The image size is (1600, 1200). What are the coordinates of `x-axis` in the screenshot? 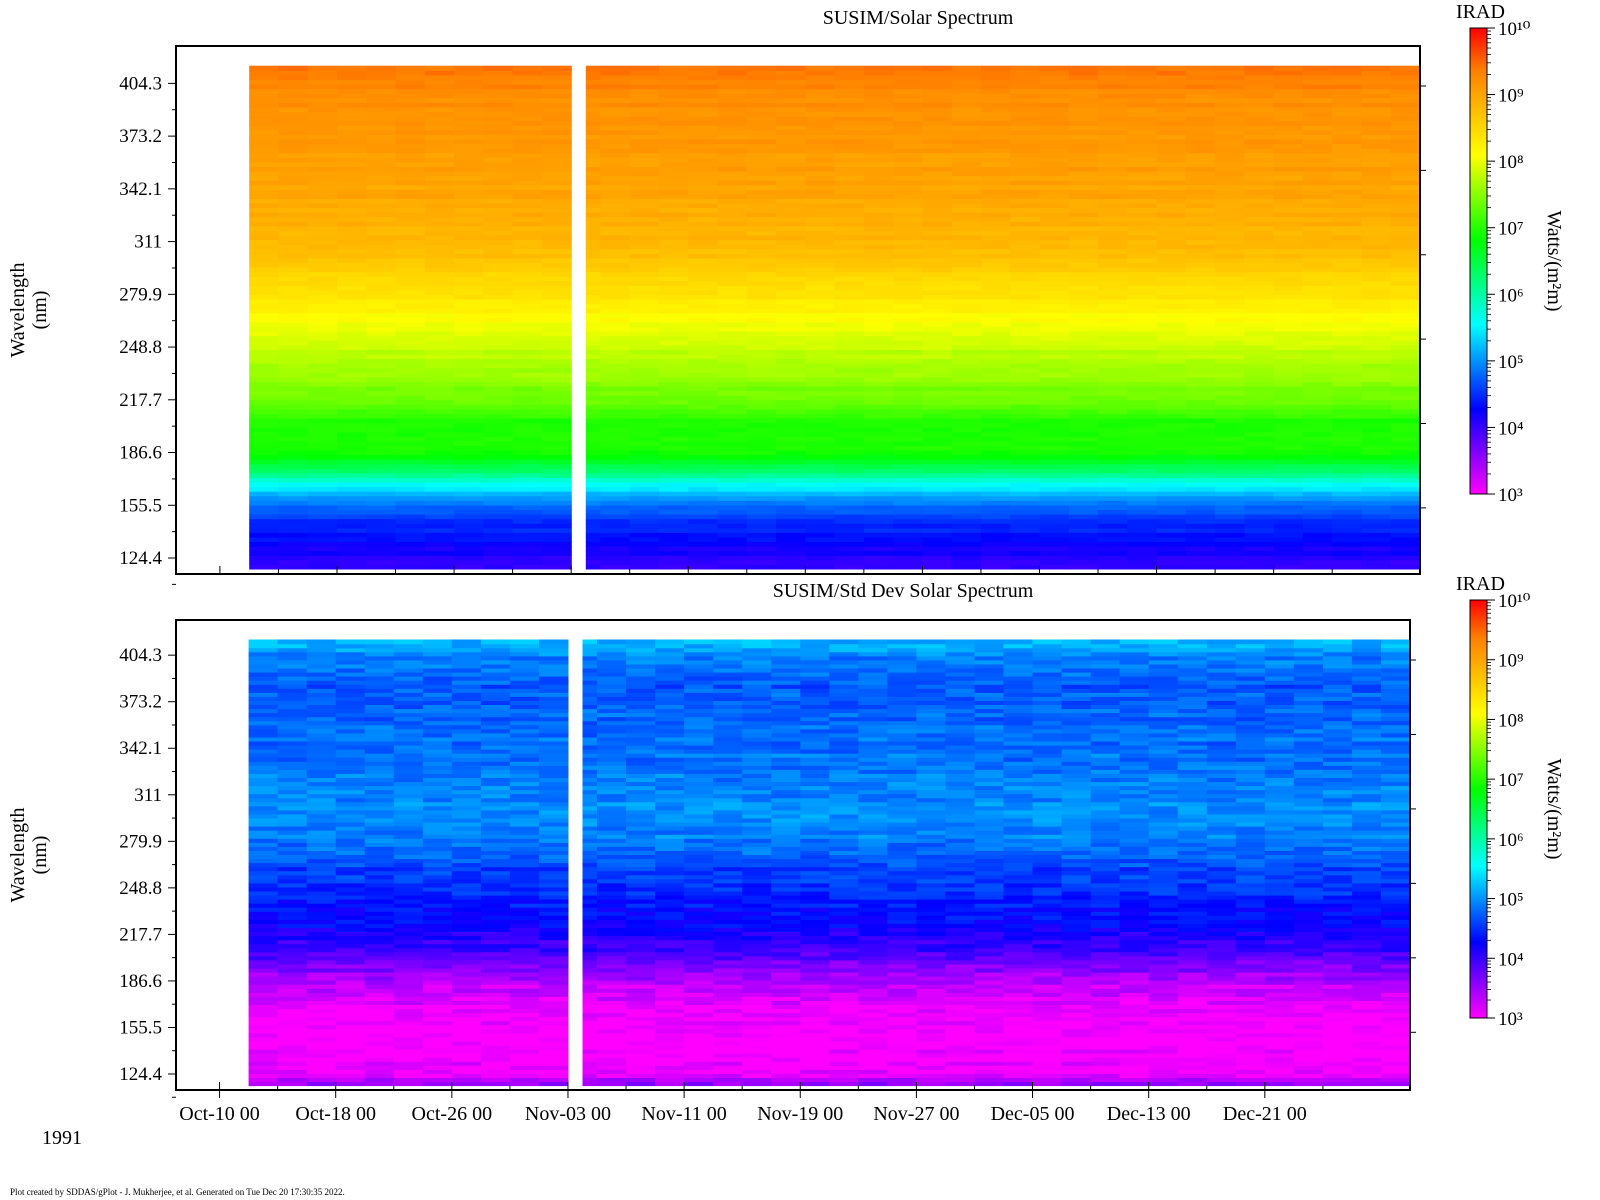 It's located at (776, 570).